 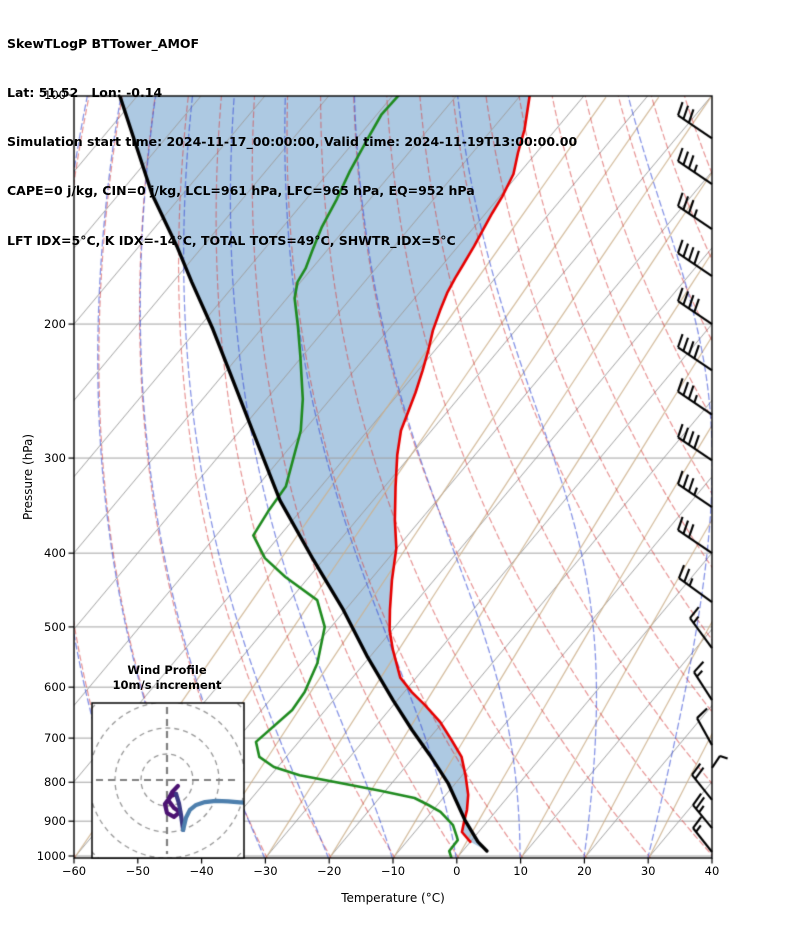 I want to click on x-tick-label: −10, so click(x=393, y=871).